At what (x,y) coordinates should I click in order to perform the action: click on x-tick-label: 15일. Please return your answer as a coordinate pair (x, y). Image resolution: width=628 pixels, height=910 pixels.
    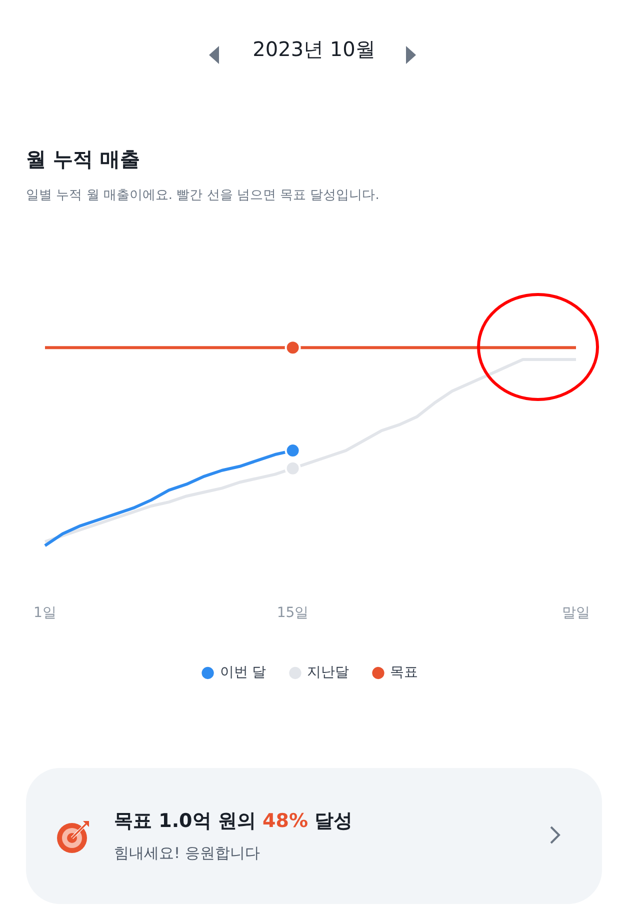
    Looking at the image, I should click on (292, 613).